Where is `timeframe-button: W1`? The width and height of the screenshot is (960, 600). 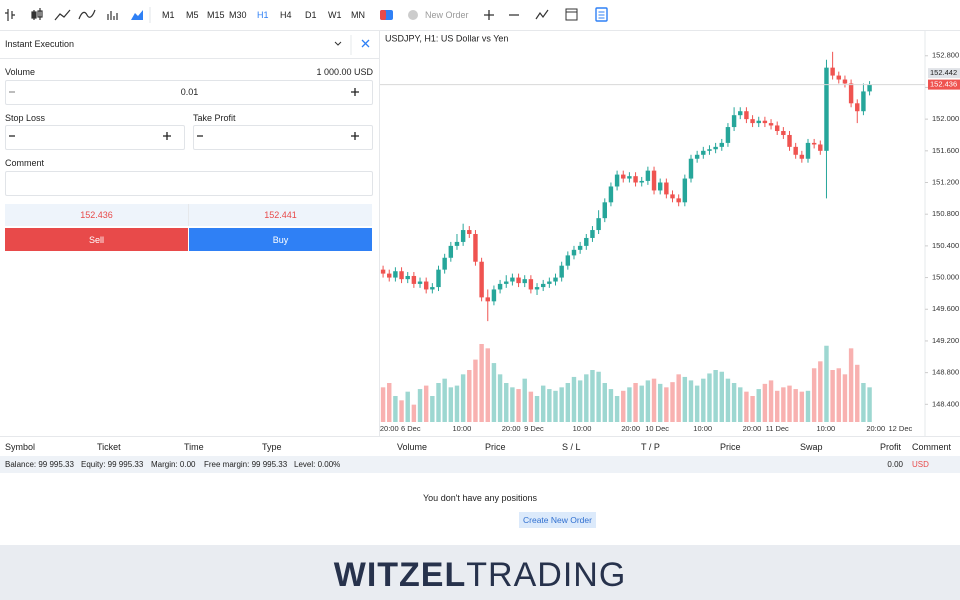
timeframe-button: W1 is located at coordinates (335, 15).